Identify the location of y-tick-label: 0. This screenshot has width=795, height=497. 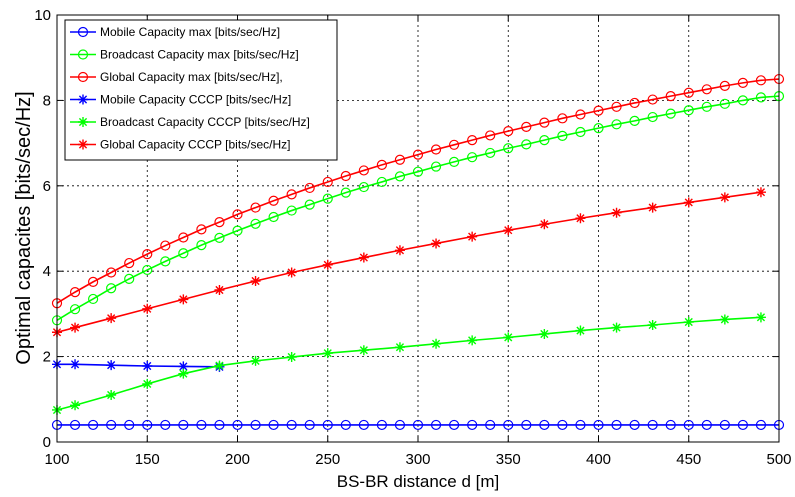
(47, 442).